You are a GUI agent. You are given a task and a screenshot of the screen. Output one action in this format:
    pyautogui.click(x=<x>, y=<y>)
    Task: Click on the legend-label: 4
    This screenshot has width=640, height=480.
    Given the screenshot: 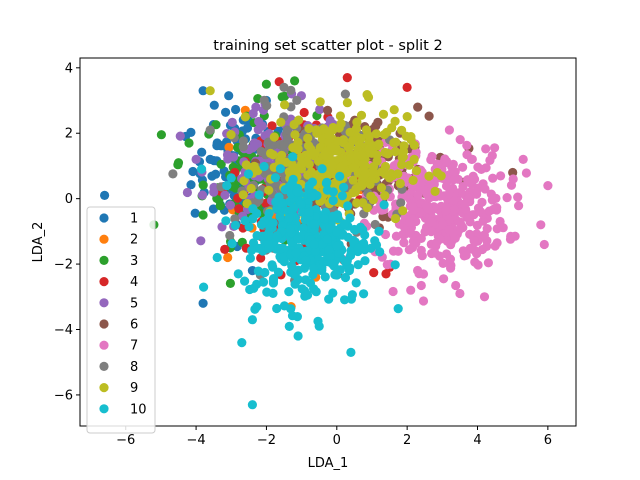 What is the action you would take?
    pyautogui.click(x=134, y=282)
    